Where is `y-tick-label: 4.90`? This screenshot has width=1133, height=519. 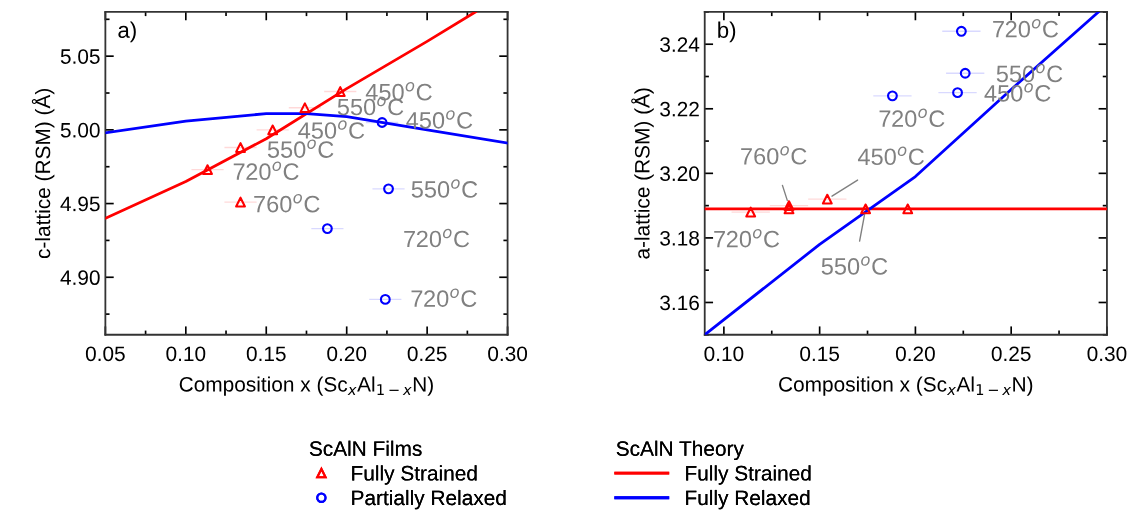 y-tick-label: 4.90 is located at coordinates (80, 278).